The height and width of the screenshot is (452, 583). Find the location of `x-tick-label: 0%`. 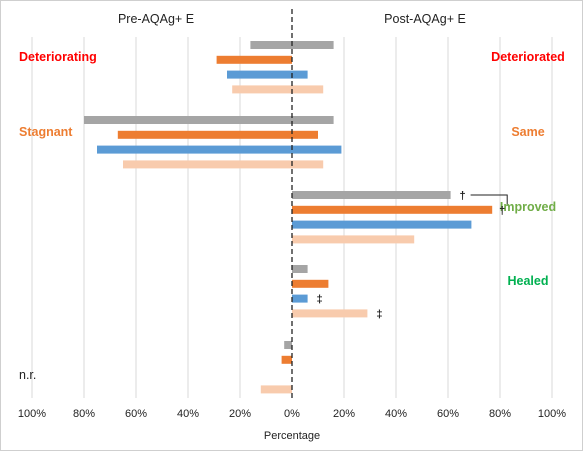

x-tick-label: 0% is located at coordinates (292, 414).